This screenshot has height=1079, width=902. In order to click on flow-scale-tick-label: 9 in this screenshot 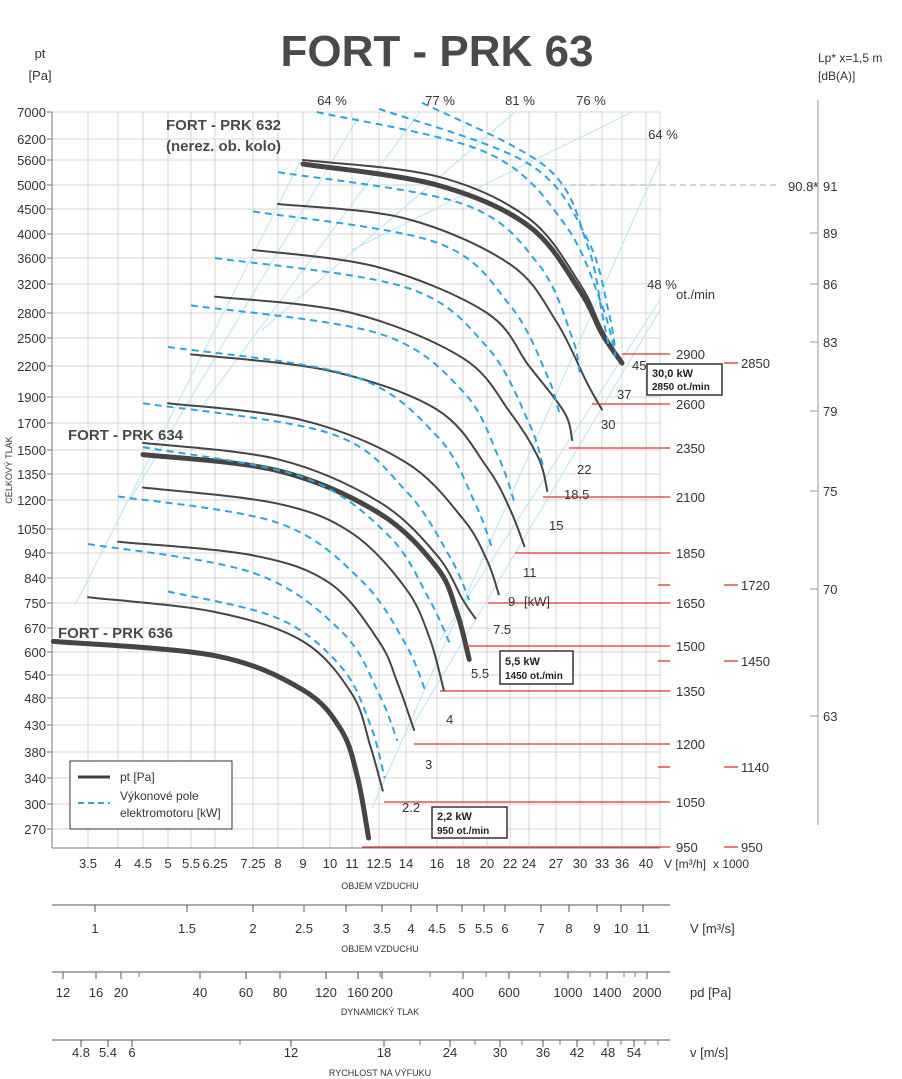, I will do `click(596, 928)`.